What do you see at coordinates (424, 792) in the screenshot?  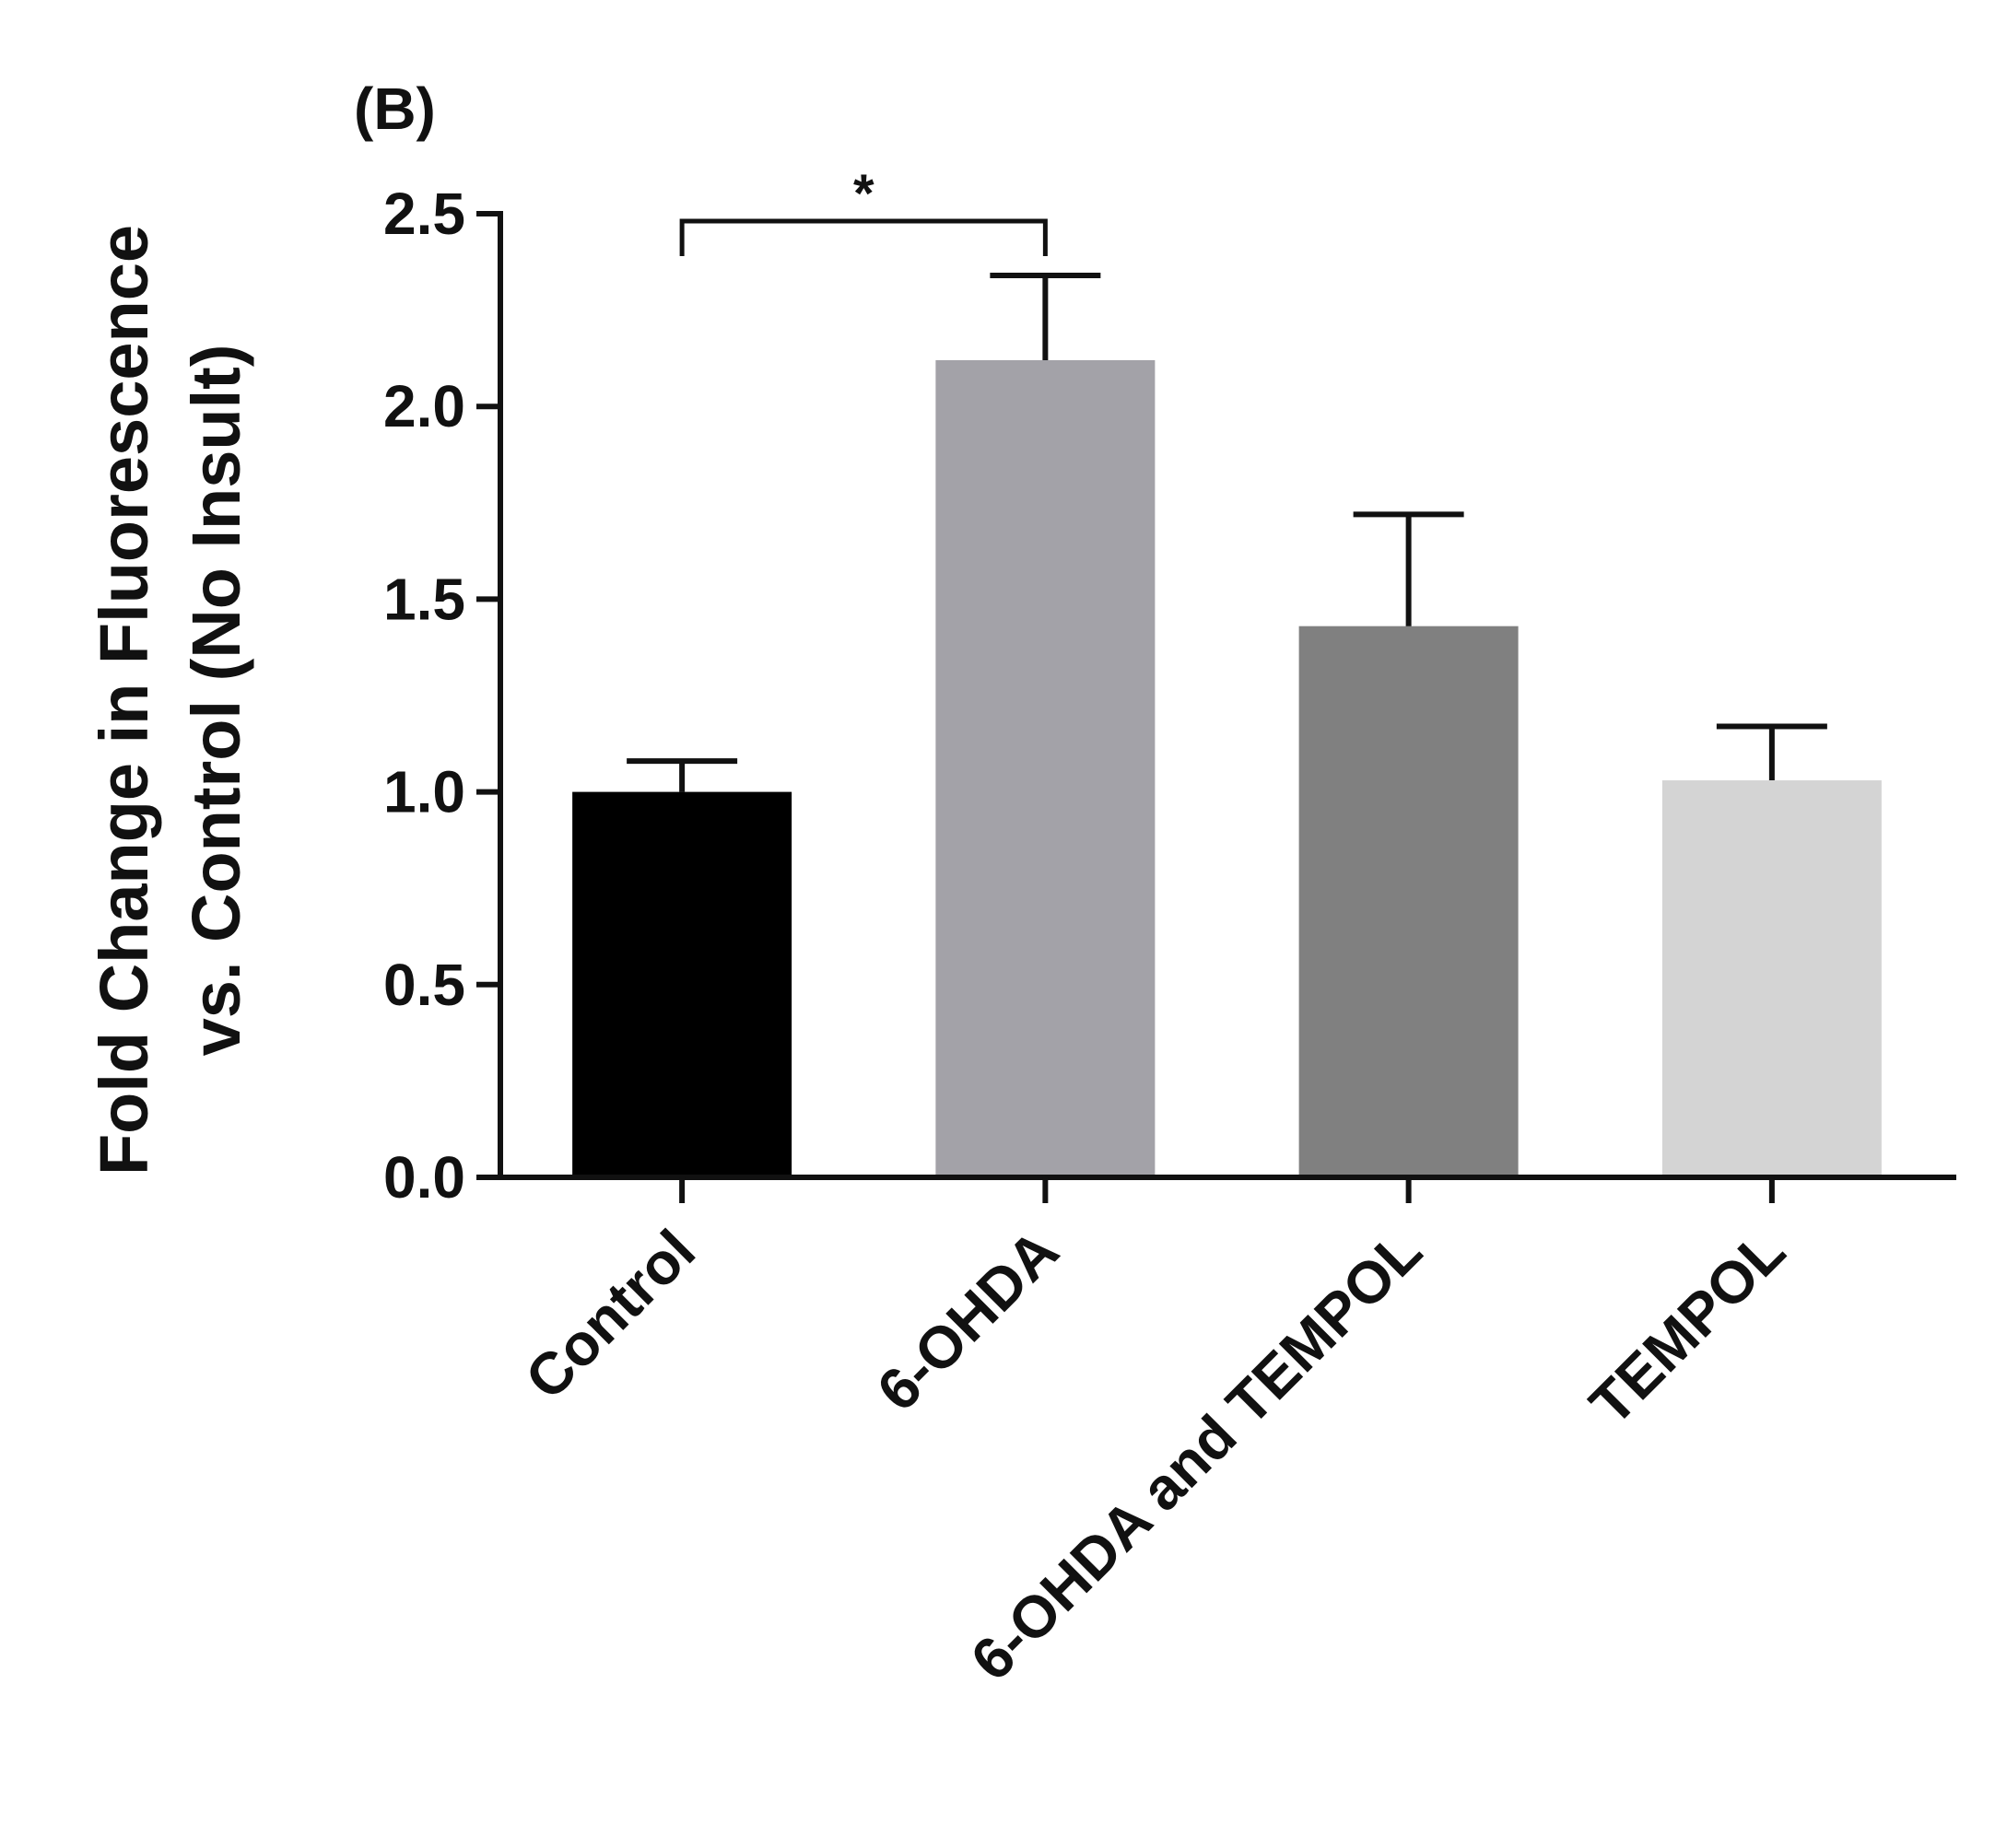 I see `y-tick-label-2: 1.0` at bounding box center [424, 792].